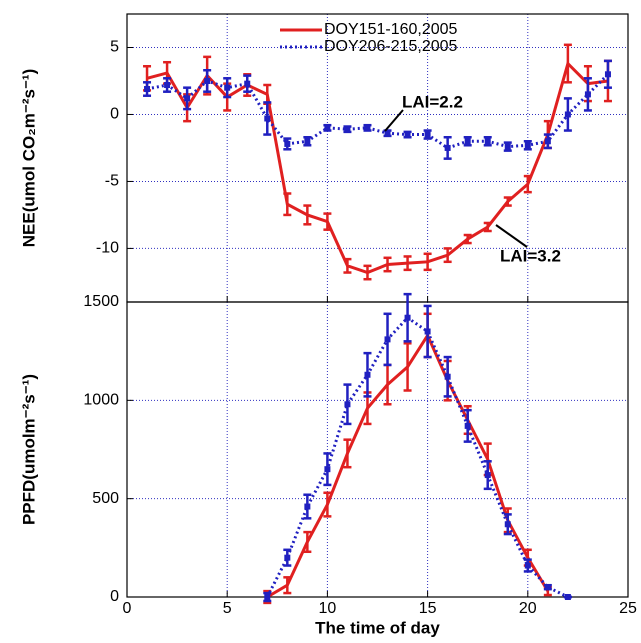 The image size is (641, 643). I want to click on series-line, so click(378, 111).